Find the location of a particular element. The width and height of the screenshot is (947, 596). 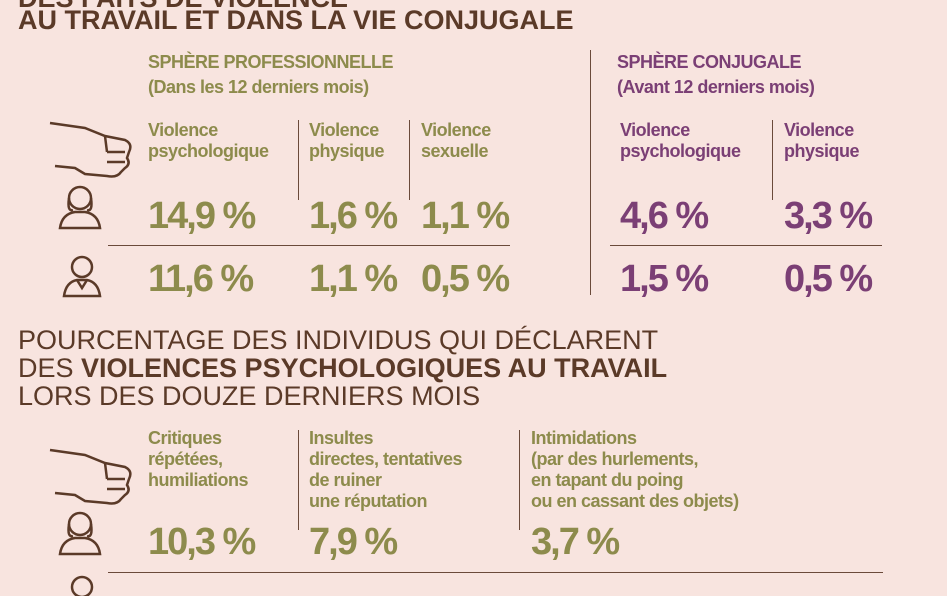

value: 3,7 % is located at coordinates (575, 542).